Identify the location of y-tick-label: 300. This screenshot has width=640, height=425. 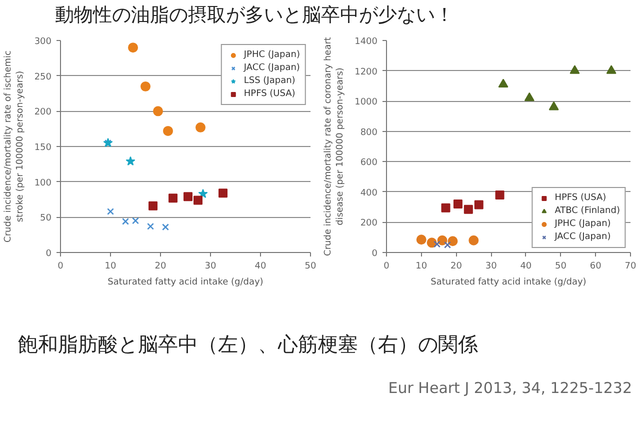
(43, 42).